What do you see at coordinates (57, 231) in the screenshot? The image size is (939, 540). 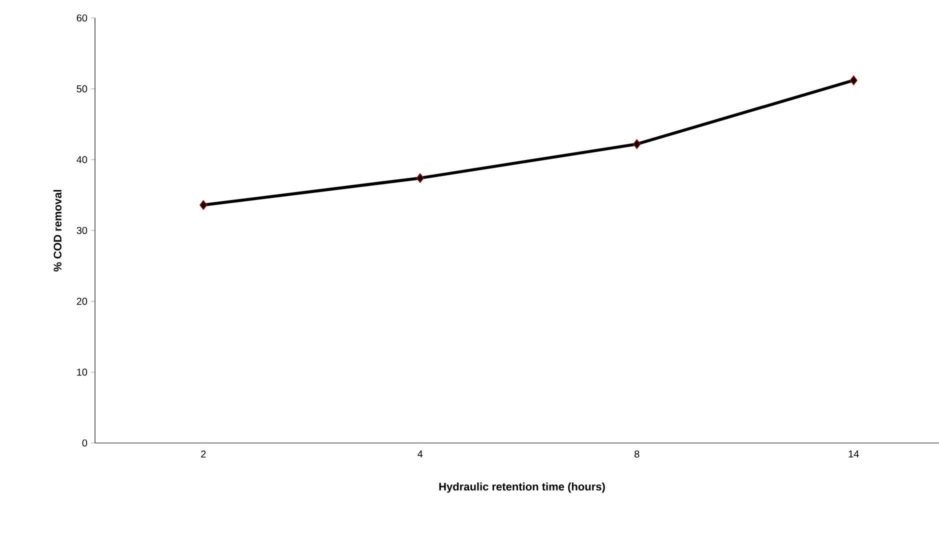 I see `y-axis-title: % COD removal` at bounding box center [57, 231].